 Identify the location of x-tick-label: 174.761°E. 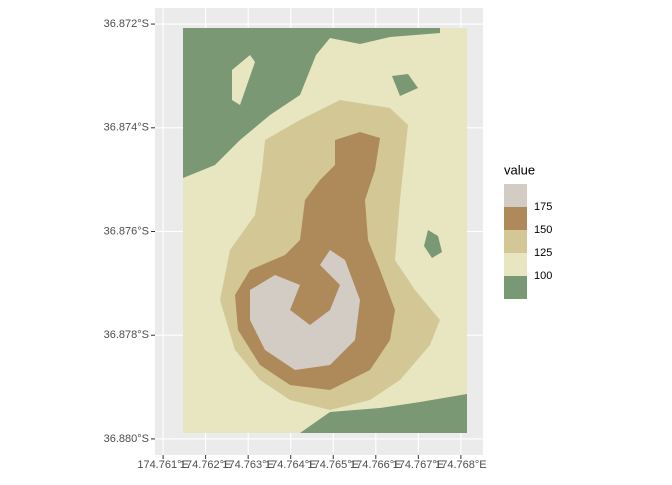
(163, 465).